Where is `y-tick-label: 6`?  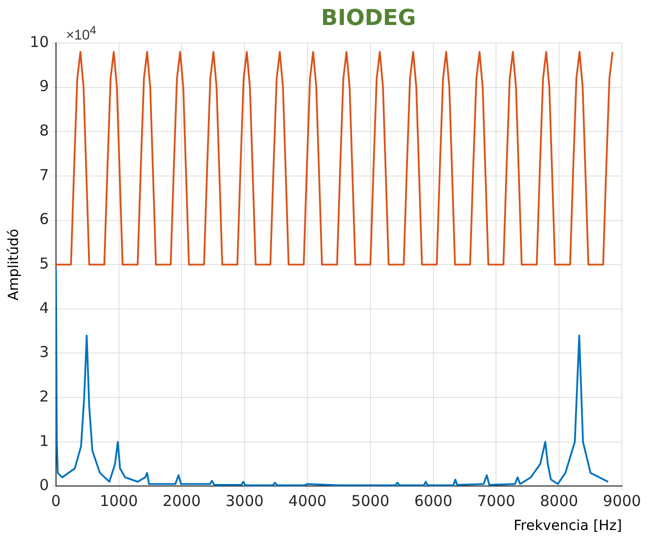 y-tick-label: 6 is located at coordinates (44, 219).